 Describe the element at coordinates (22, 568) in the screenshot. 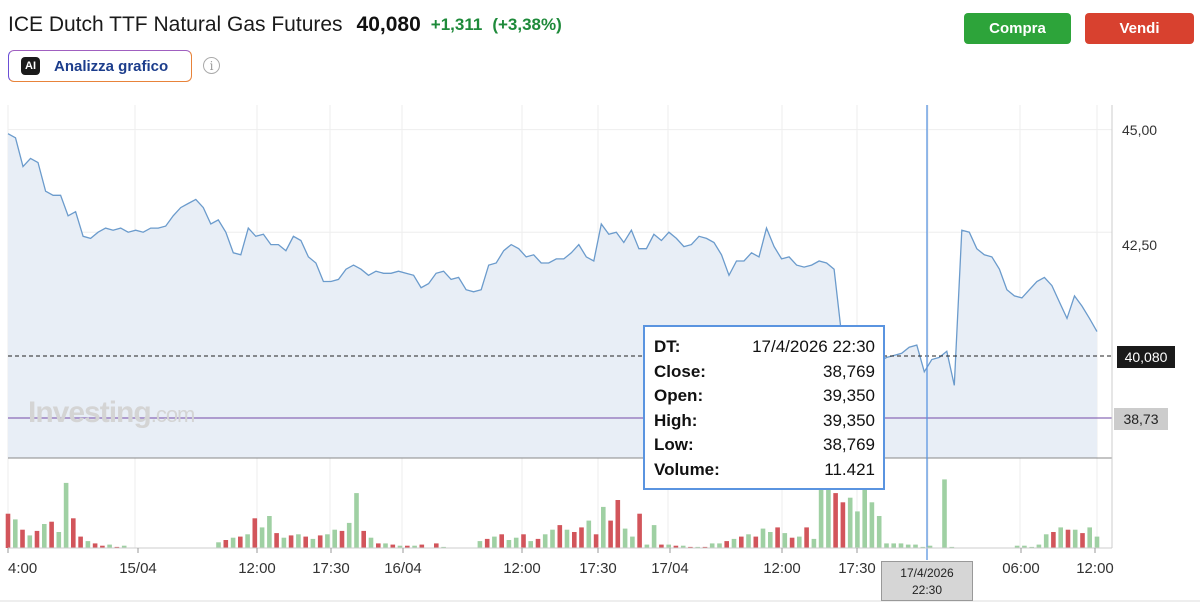

I see `time-tick-label: 4:00` at that location.